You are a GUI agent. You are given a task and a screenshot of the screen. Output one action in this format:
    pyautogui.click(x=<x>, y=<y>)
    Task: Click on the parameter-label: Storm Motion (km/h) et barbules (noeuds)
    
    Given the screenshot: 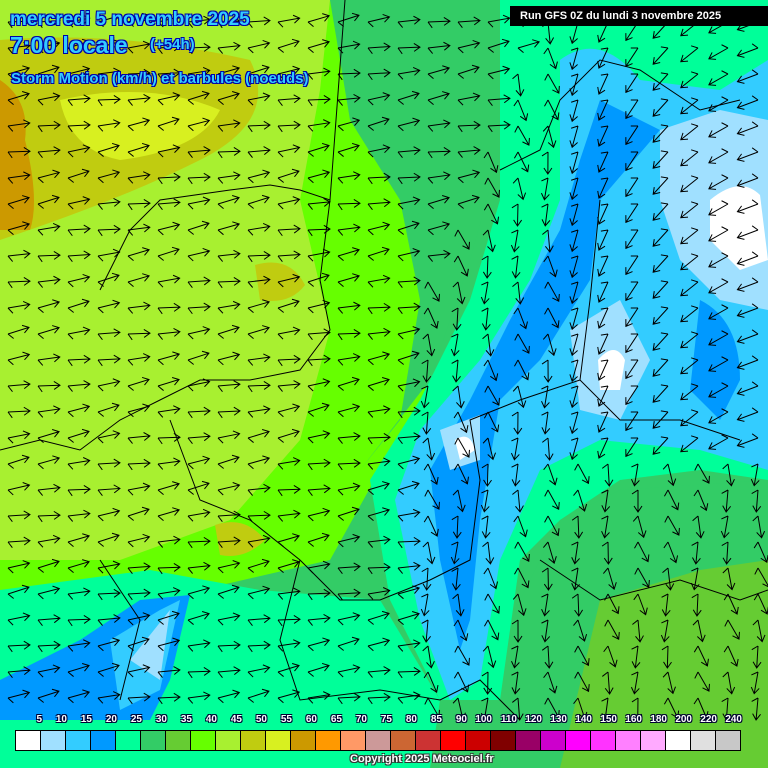 What is the action you would take?
    pyautogui.click(x=160, y=78)
    